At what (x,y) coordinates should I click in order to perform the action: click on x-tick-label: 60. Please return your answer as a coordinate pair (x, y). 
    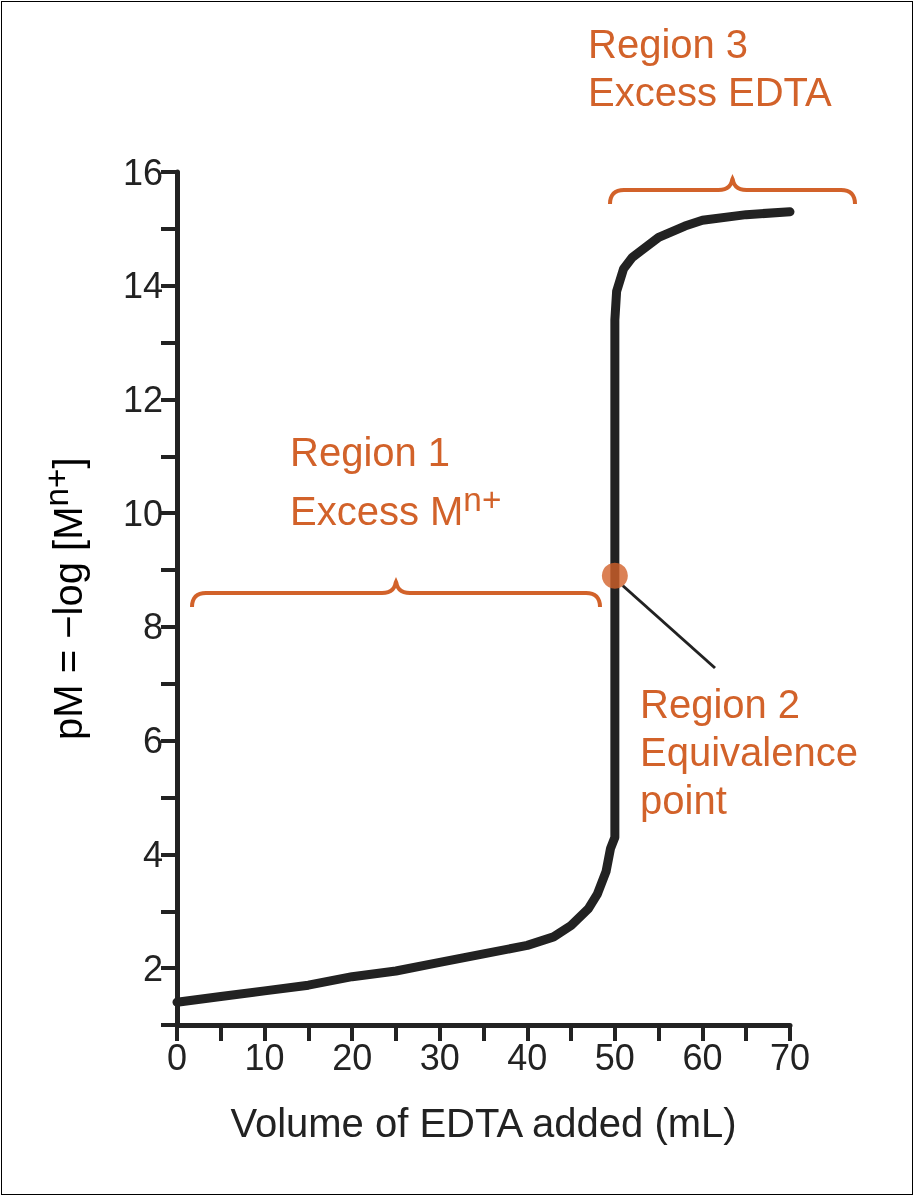
    Looking at the image, I should click on (702, 1057).